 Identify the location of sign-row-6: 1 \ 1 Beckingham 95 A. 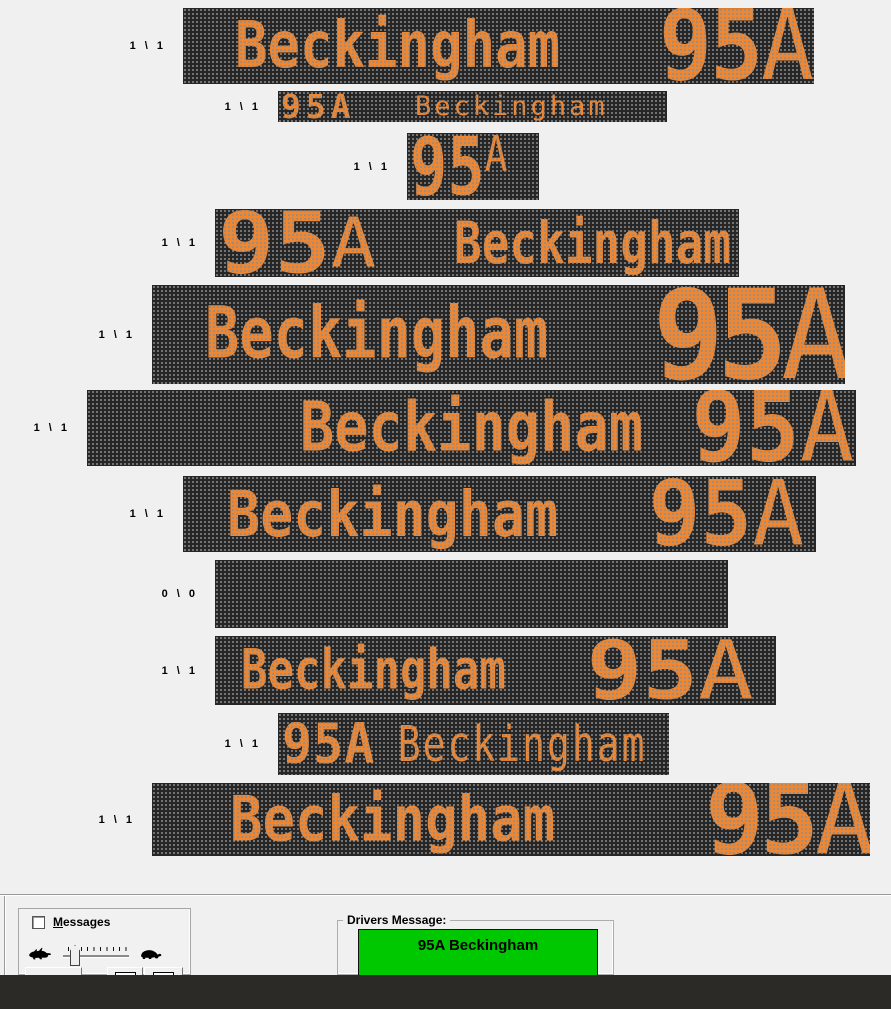
(445, 428).